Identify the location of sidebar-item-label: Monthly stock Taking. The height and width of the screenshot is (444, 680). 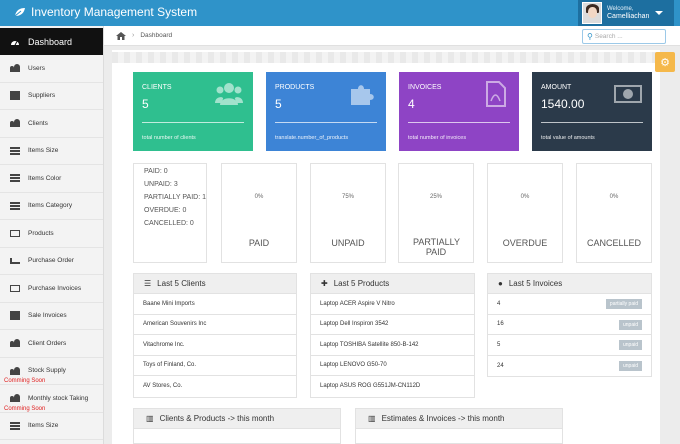
(58, 398).